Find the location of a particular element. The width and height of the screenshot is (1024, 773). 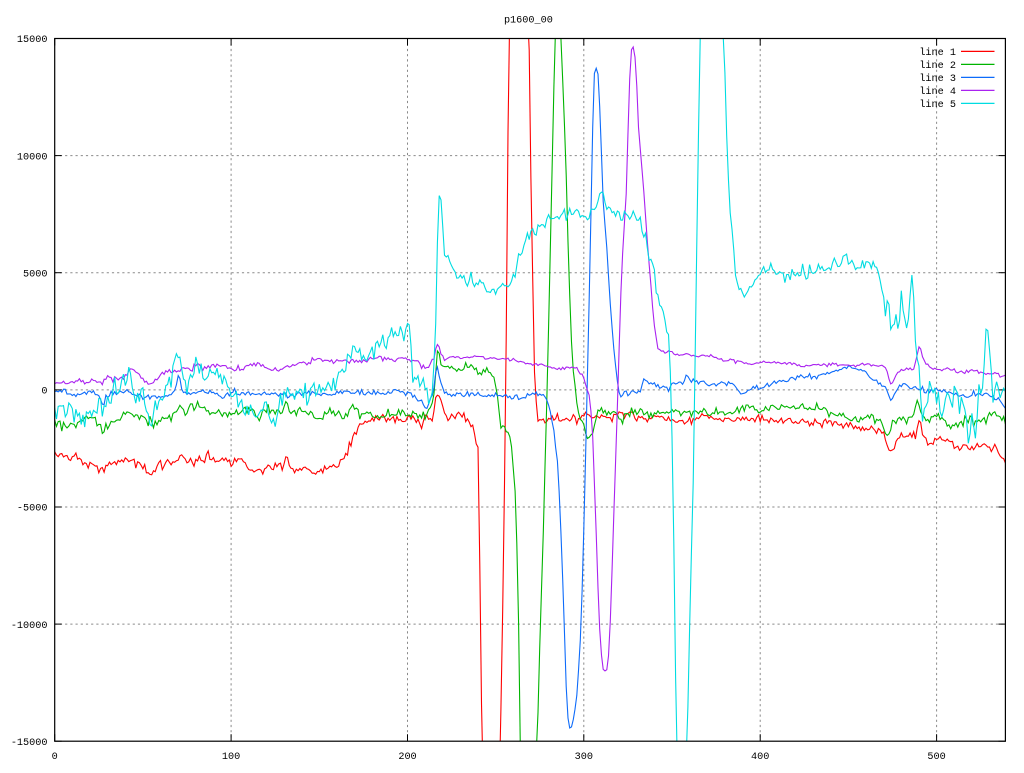

svg-text: -10000 is located at coordinates (29, 626).